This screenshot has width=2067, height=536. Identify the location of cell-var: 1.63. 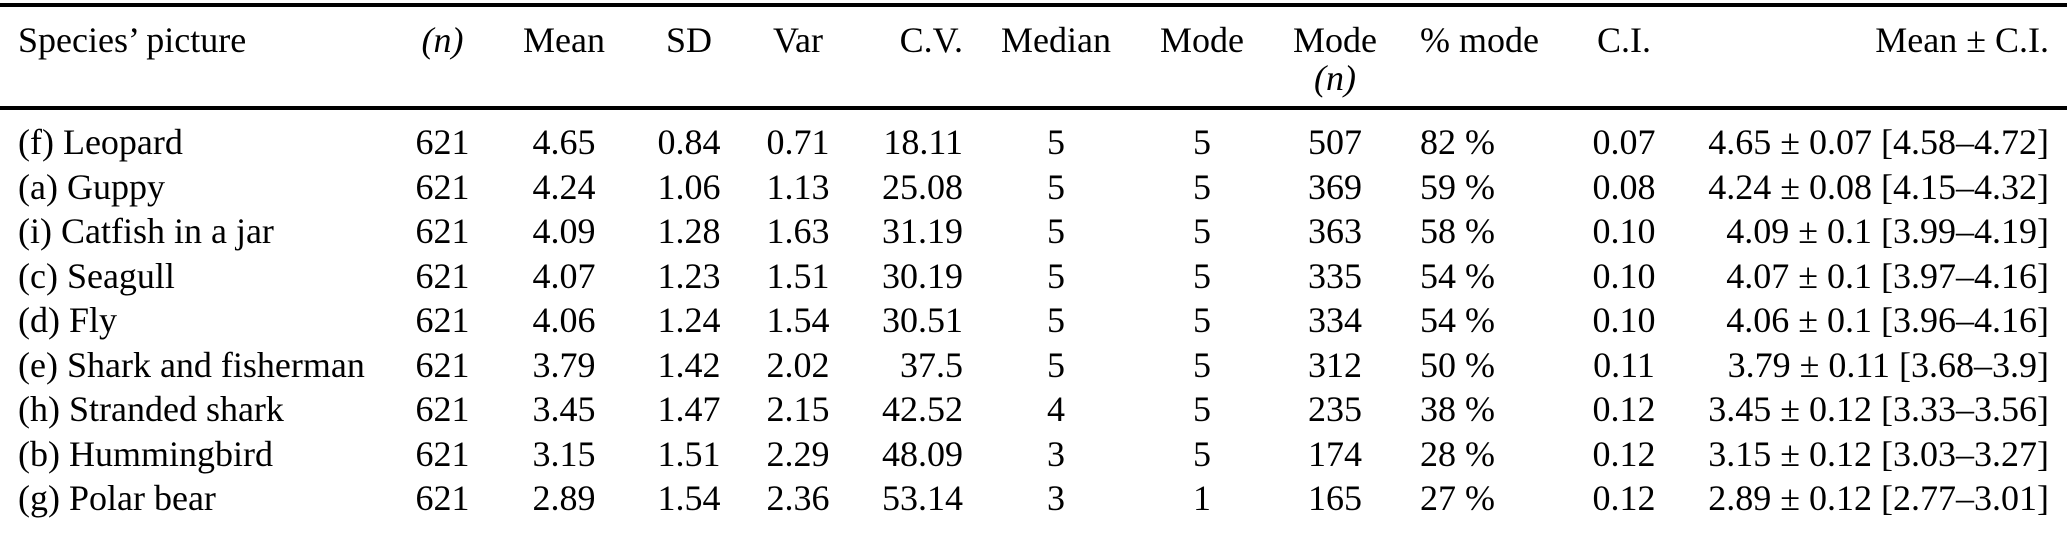
(798, 231).